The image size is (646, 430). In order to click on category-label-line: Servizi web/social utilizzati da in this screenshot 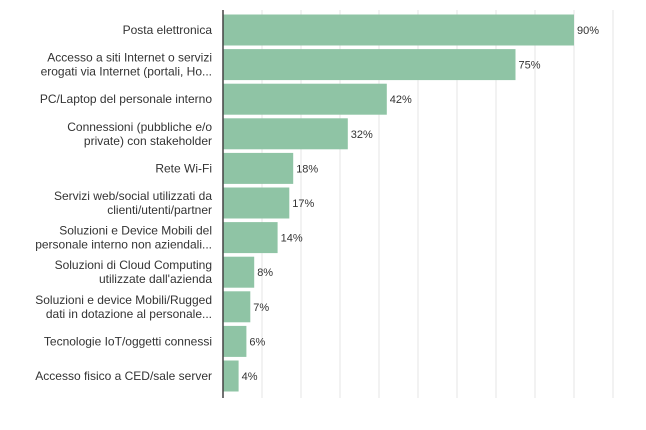, I will do `click(133, 196)`.